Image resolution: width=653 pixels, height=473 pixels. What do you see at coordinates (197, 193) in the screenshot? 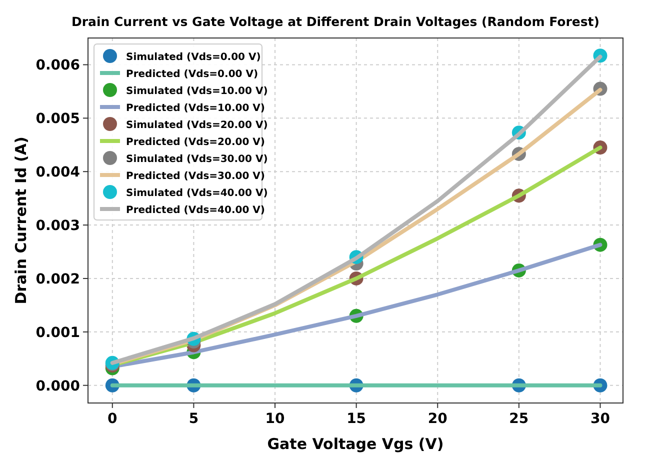
I see `legend-label: Simulated (Vds=40.00 V)` at bounding box center [197, 193].